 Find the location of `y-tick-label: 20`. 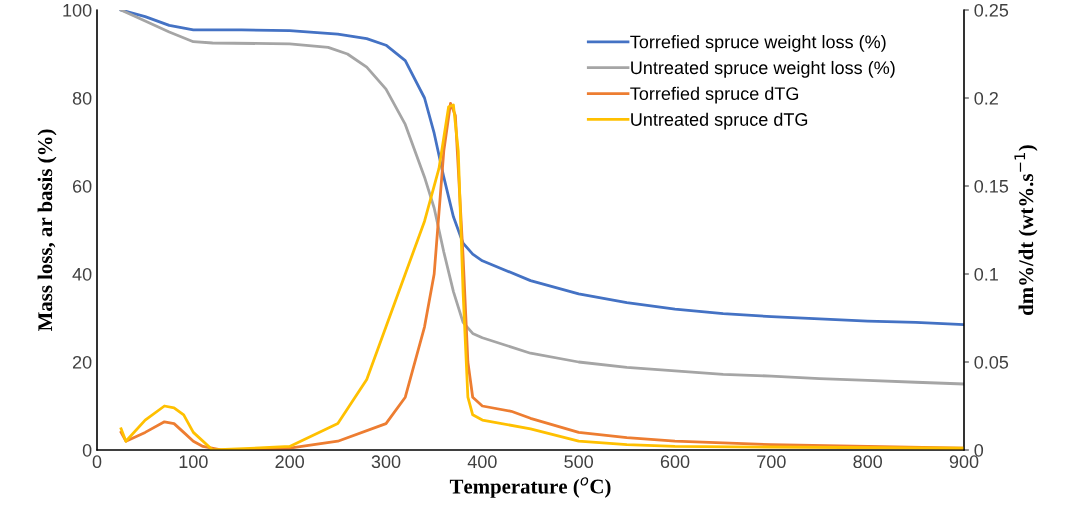

y-tick-label: 20 is located at coordinates (82, 362).